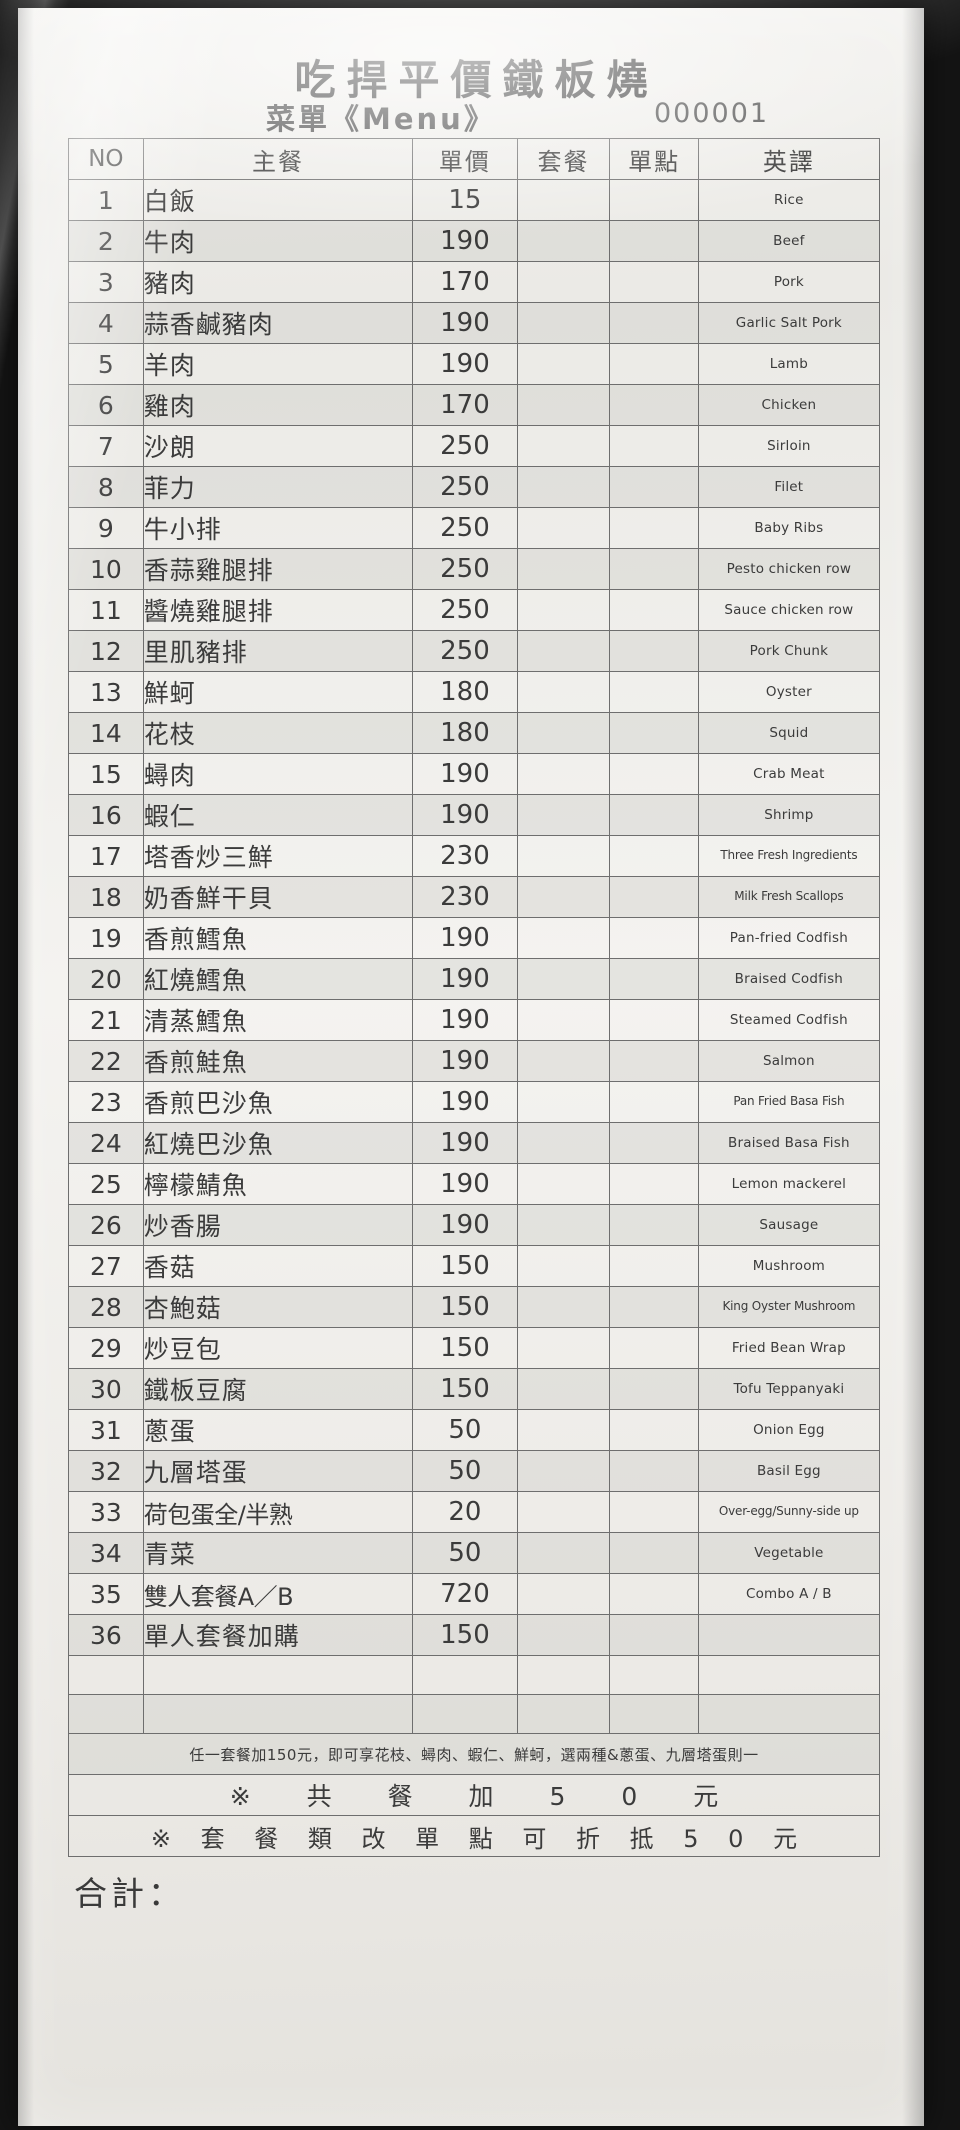 The width and height of the screenshot is (960, 2130). What do you see at coordinates (106, 1512) in the screenshot?
I see `cell-no: 33` at bounding box center [106, 1512].